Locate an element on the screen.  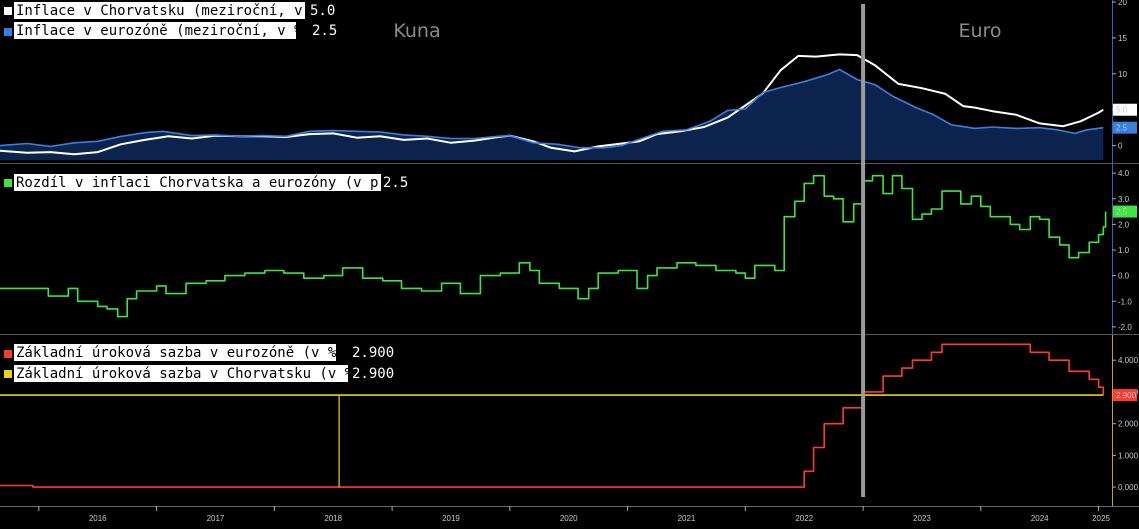
gap-axis-ticks: 4.0 3.0 2.0 1.0 0.0 -1.0 -2.0 is located at coordinates (1122, 250).